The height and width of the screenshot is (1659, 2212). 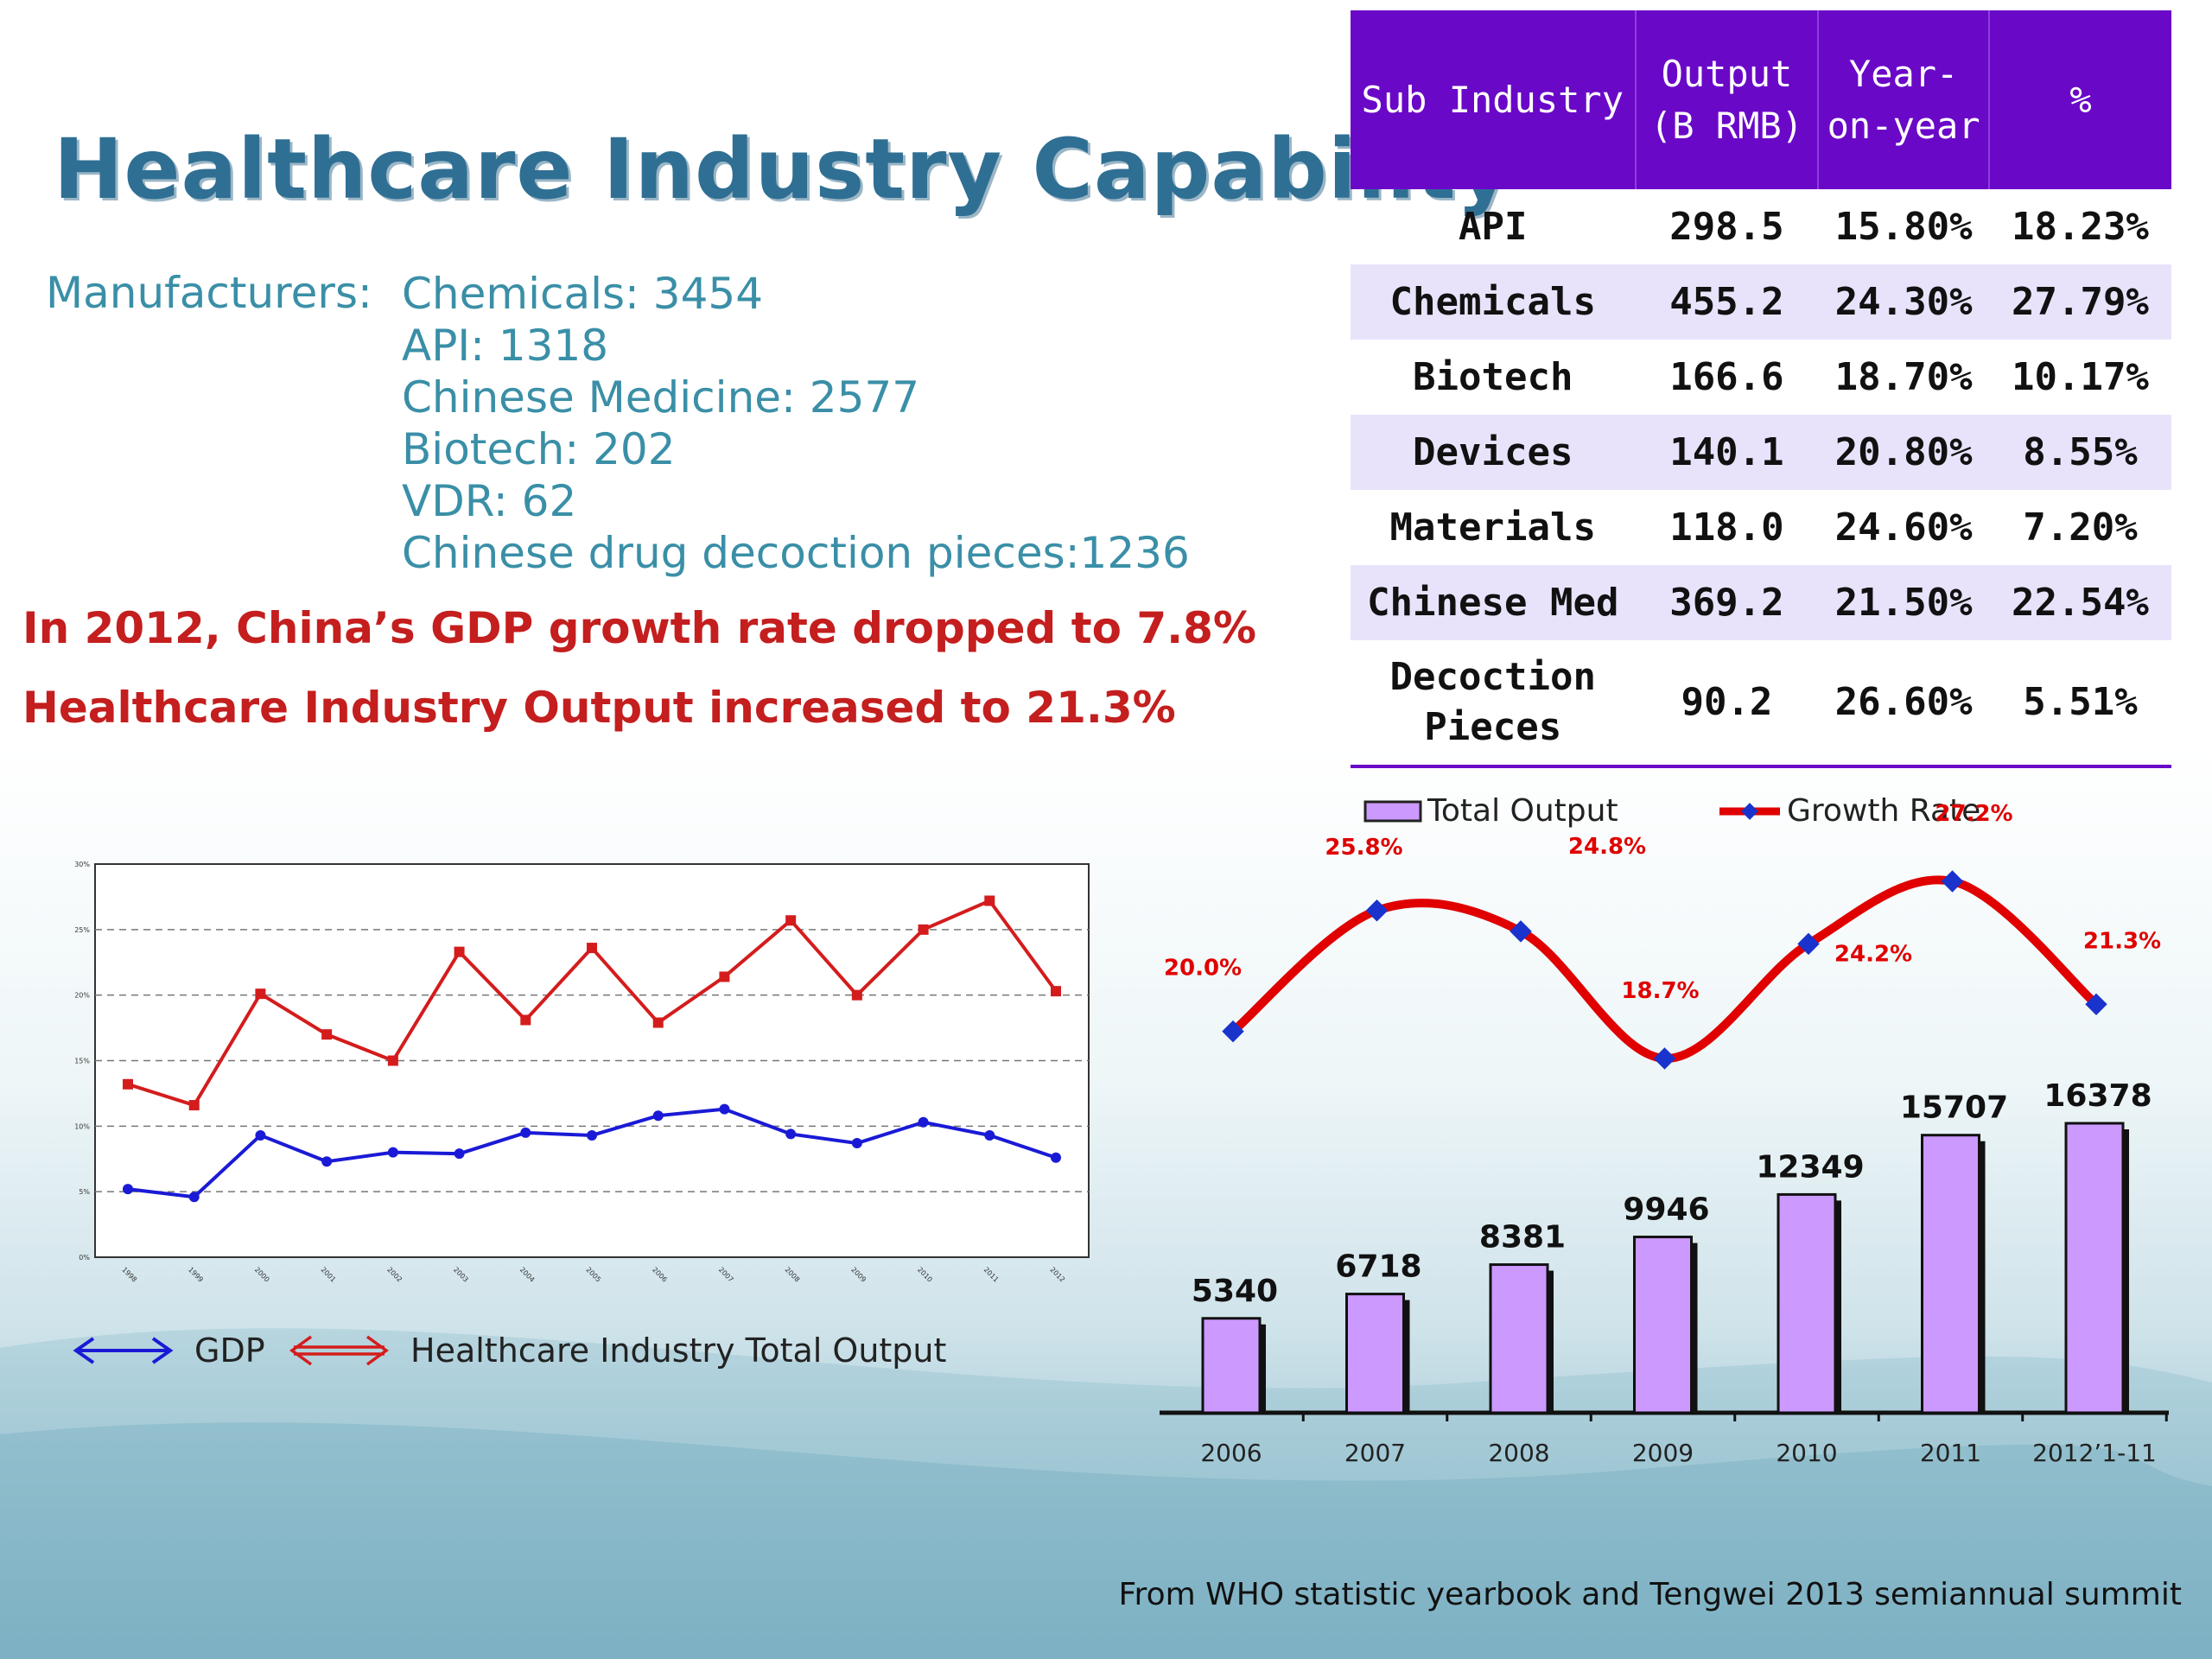 What do you see at coordinates (1761, 452) in the screenshot?
I see `table-row: Devices 140.1 20.80% 8.55%` at bounding box center [1761, 452].